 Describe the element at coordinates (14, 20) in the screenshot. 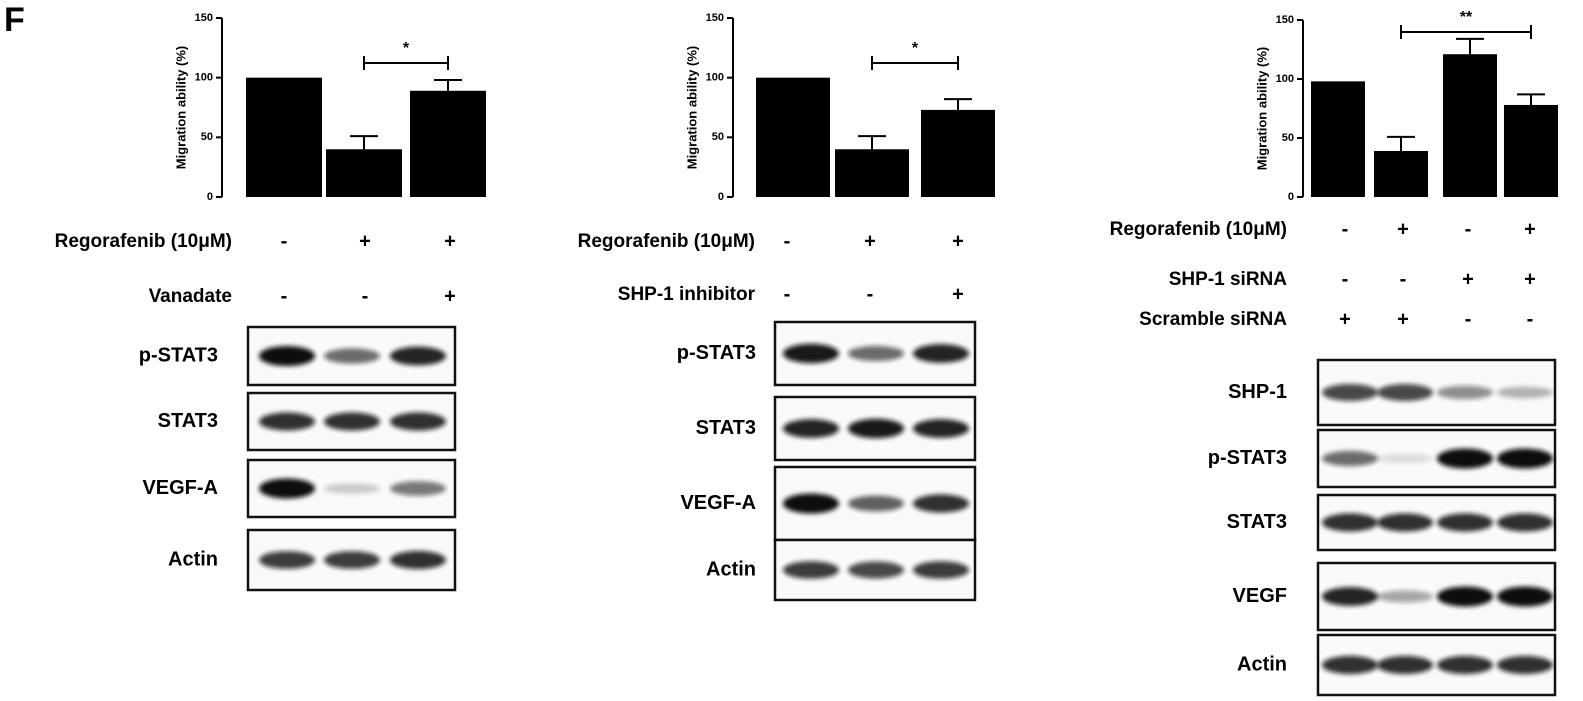

I see `panel-label: F` at that location.